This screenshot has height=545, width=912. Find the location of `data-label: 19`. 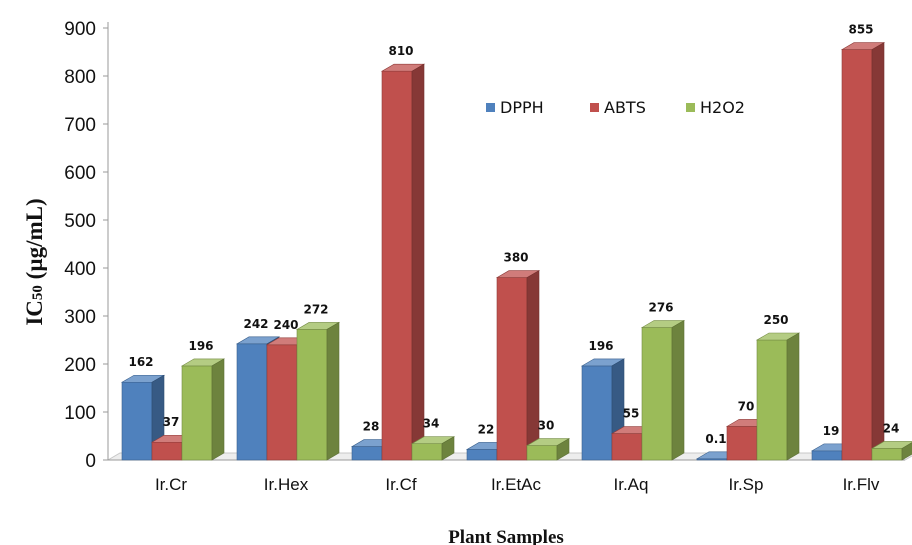

data-label: 19 is located at coordinates (831, 431).